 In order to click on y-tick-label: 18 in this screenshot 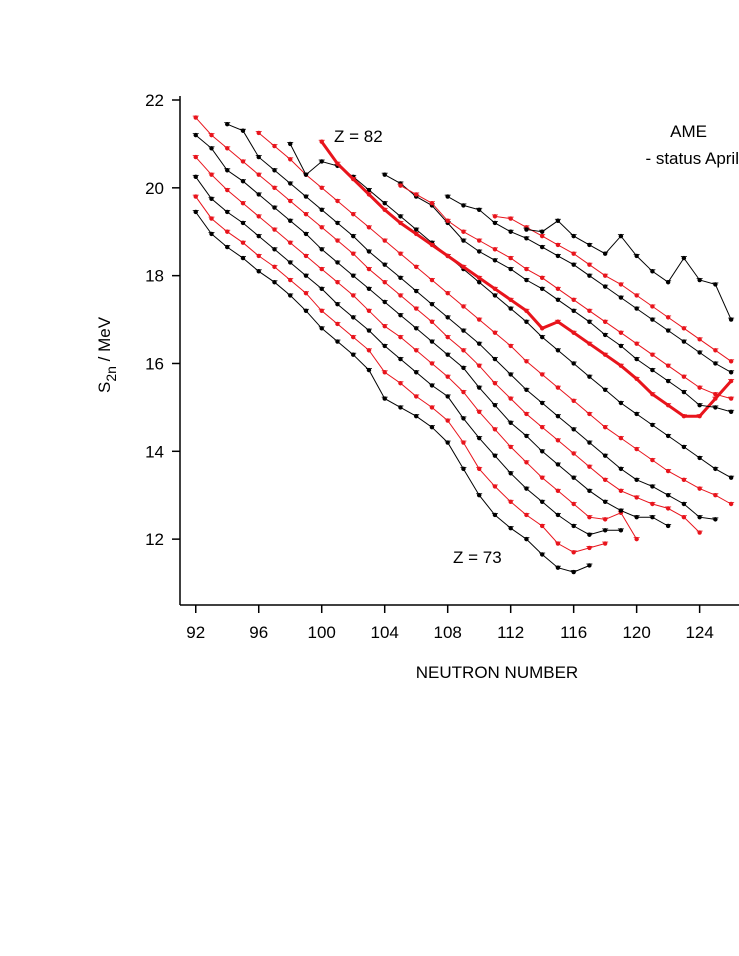, I will do `click(154, 276)`.